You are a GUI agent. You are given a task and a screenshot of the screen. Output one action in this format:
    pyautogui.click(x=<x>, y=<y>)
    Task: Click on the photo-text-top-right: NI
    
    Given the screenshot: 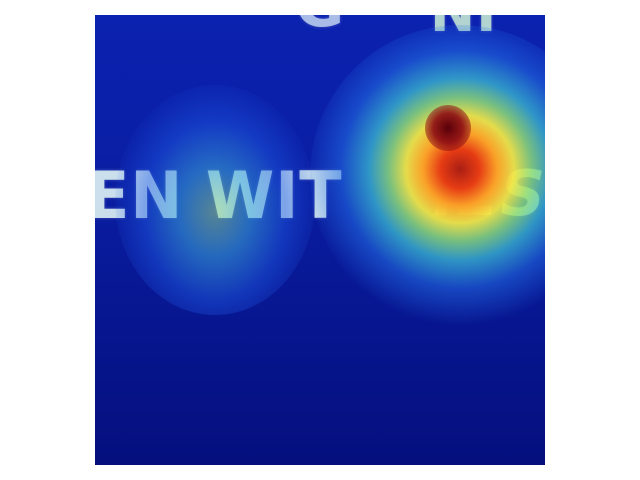 What is the action you would take?
    pyautogui.click(x=463, y=29)
    